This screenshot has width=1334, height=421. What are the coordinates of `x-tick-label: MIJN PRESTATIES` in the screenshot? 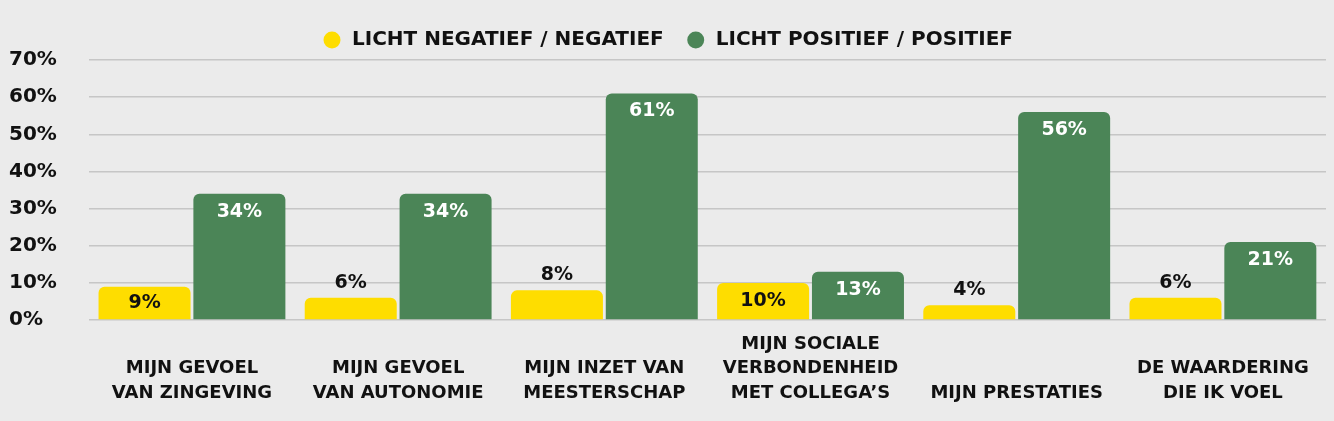 It's located at (1017, 391).